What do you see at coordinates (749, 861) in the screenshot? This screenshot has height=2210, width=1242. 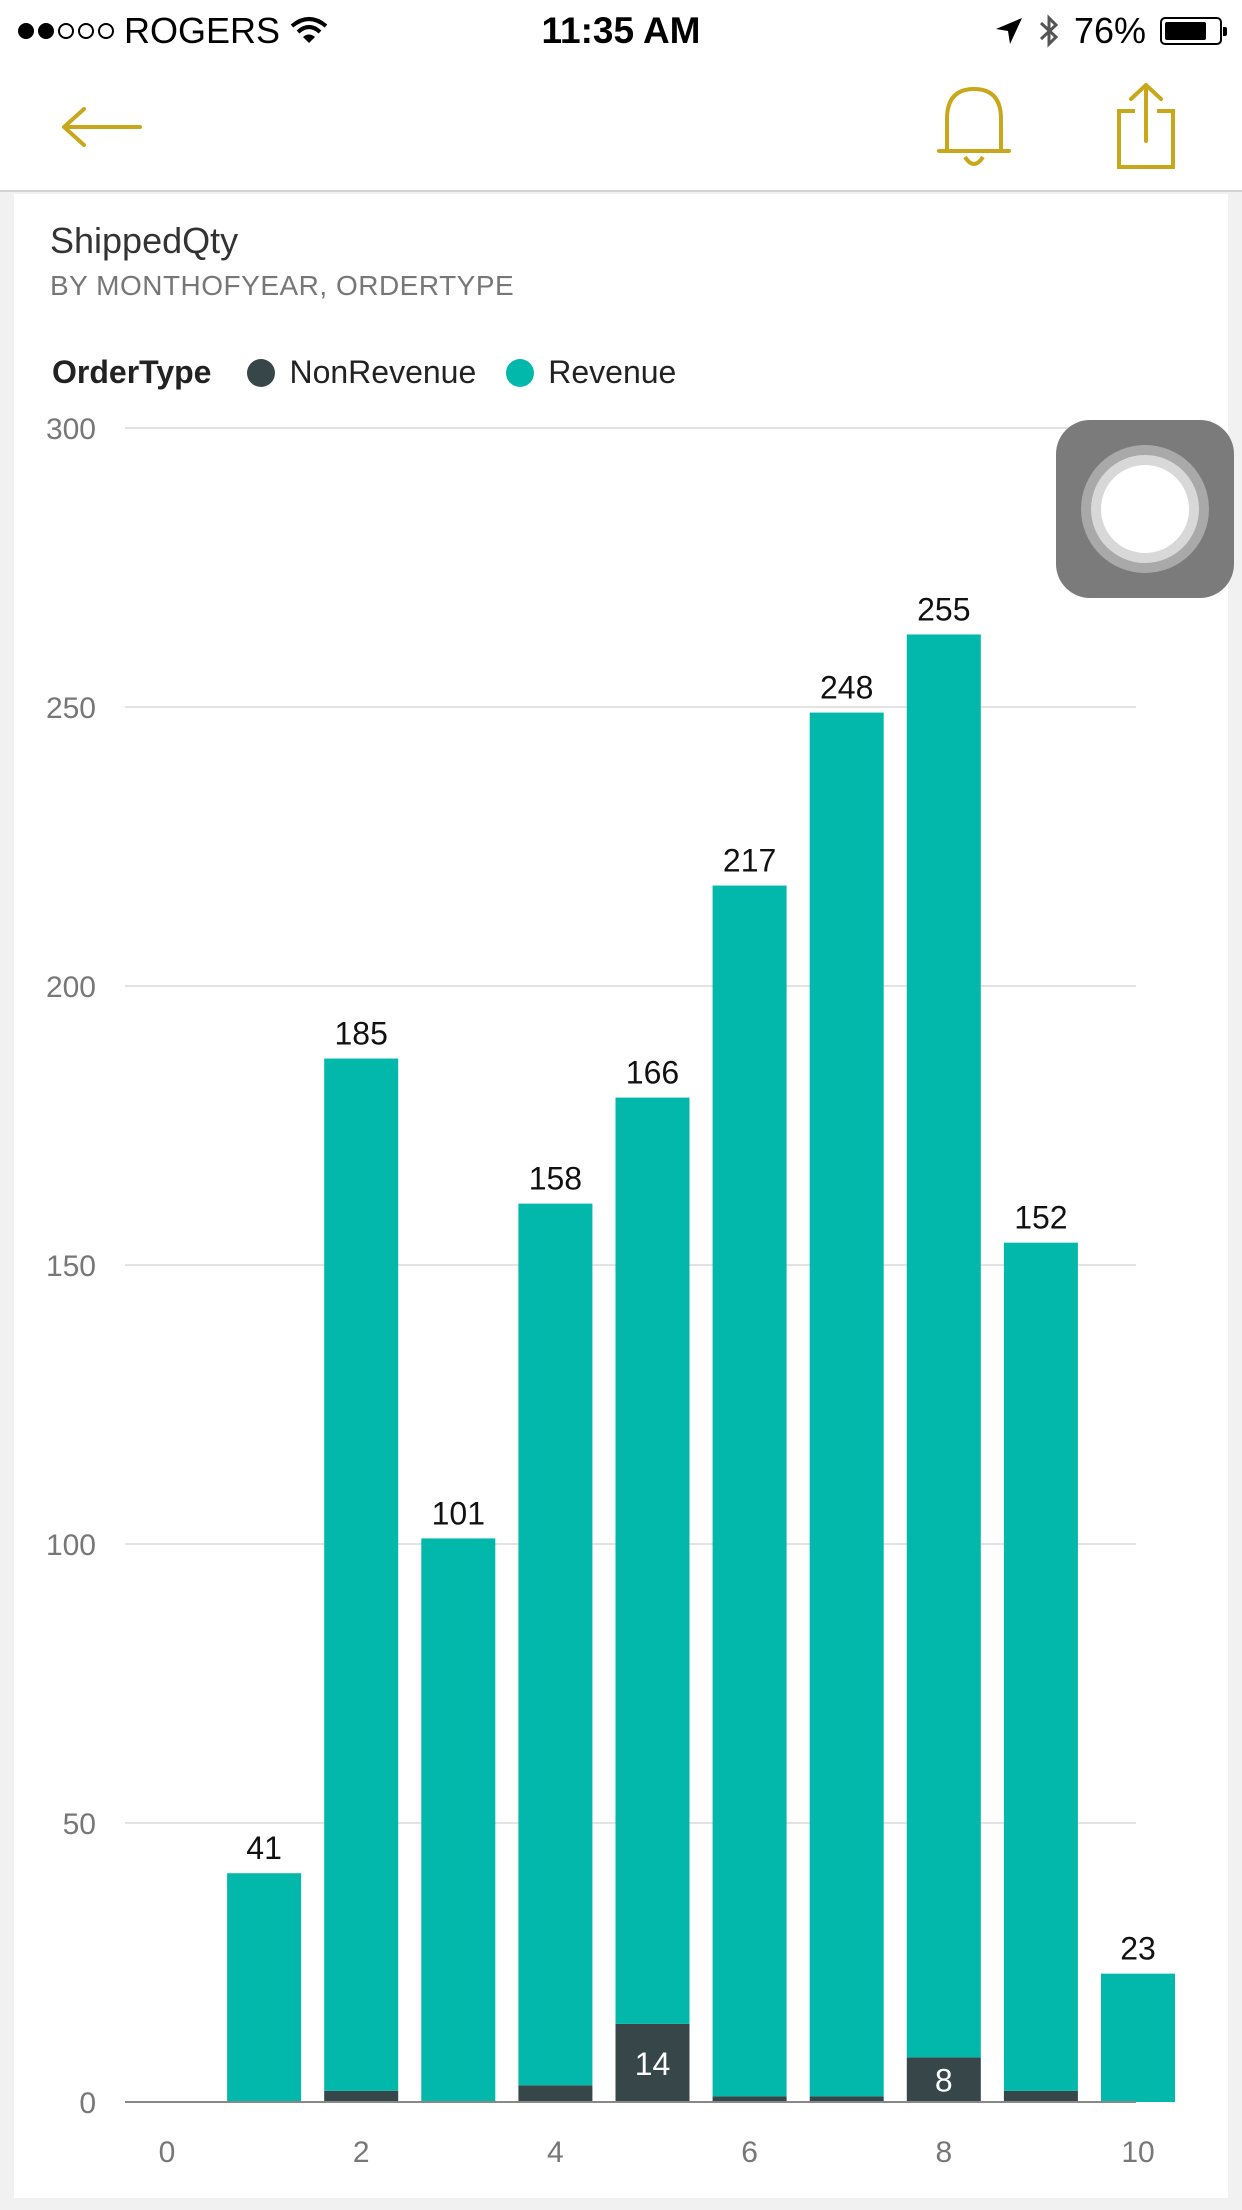 I see `data-label-revenue: 217` at bounding box center [749, 861].